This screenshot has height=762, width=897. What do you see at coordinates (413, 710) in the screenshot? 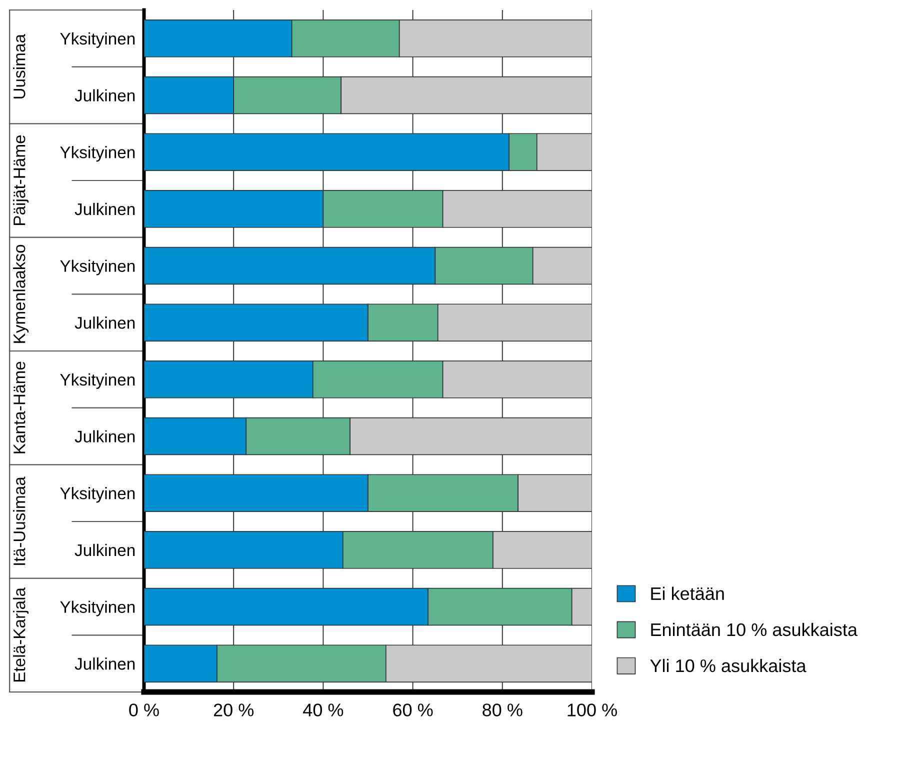
I see `x-tick-label: 60 %` at bounding box center [413, 710].